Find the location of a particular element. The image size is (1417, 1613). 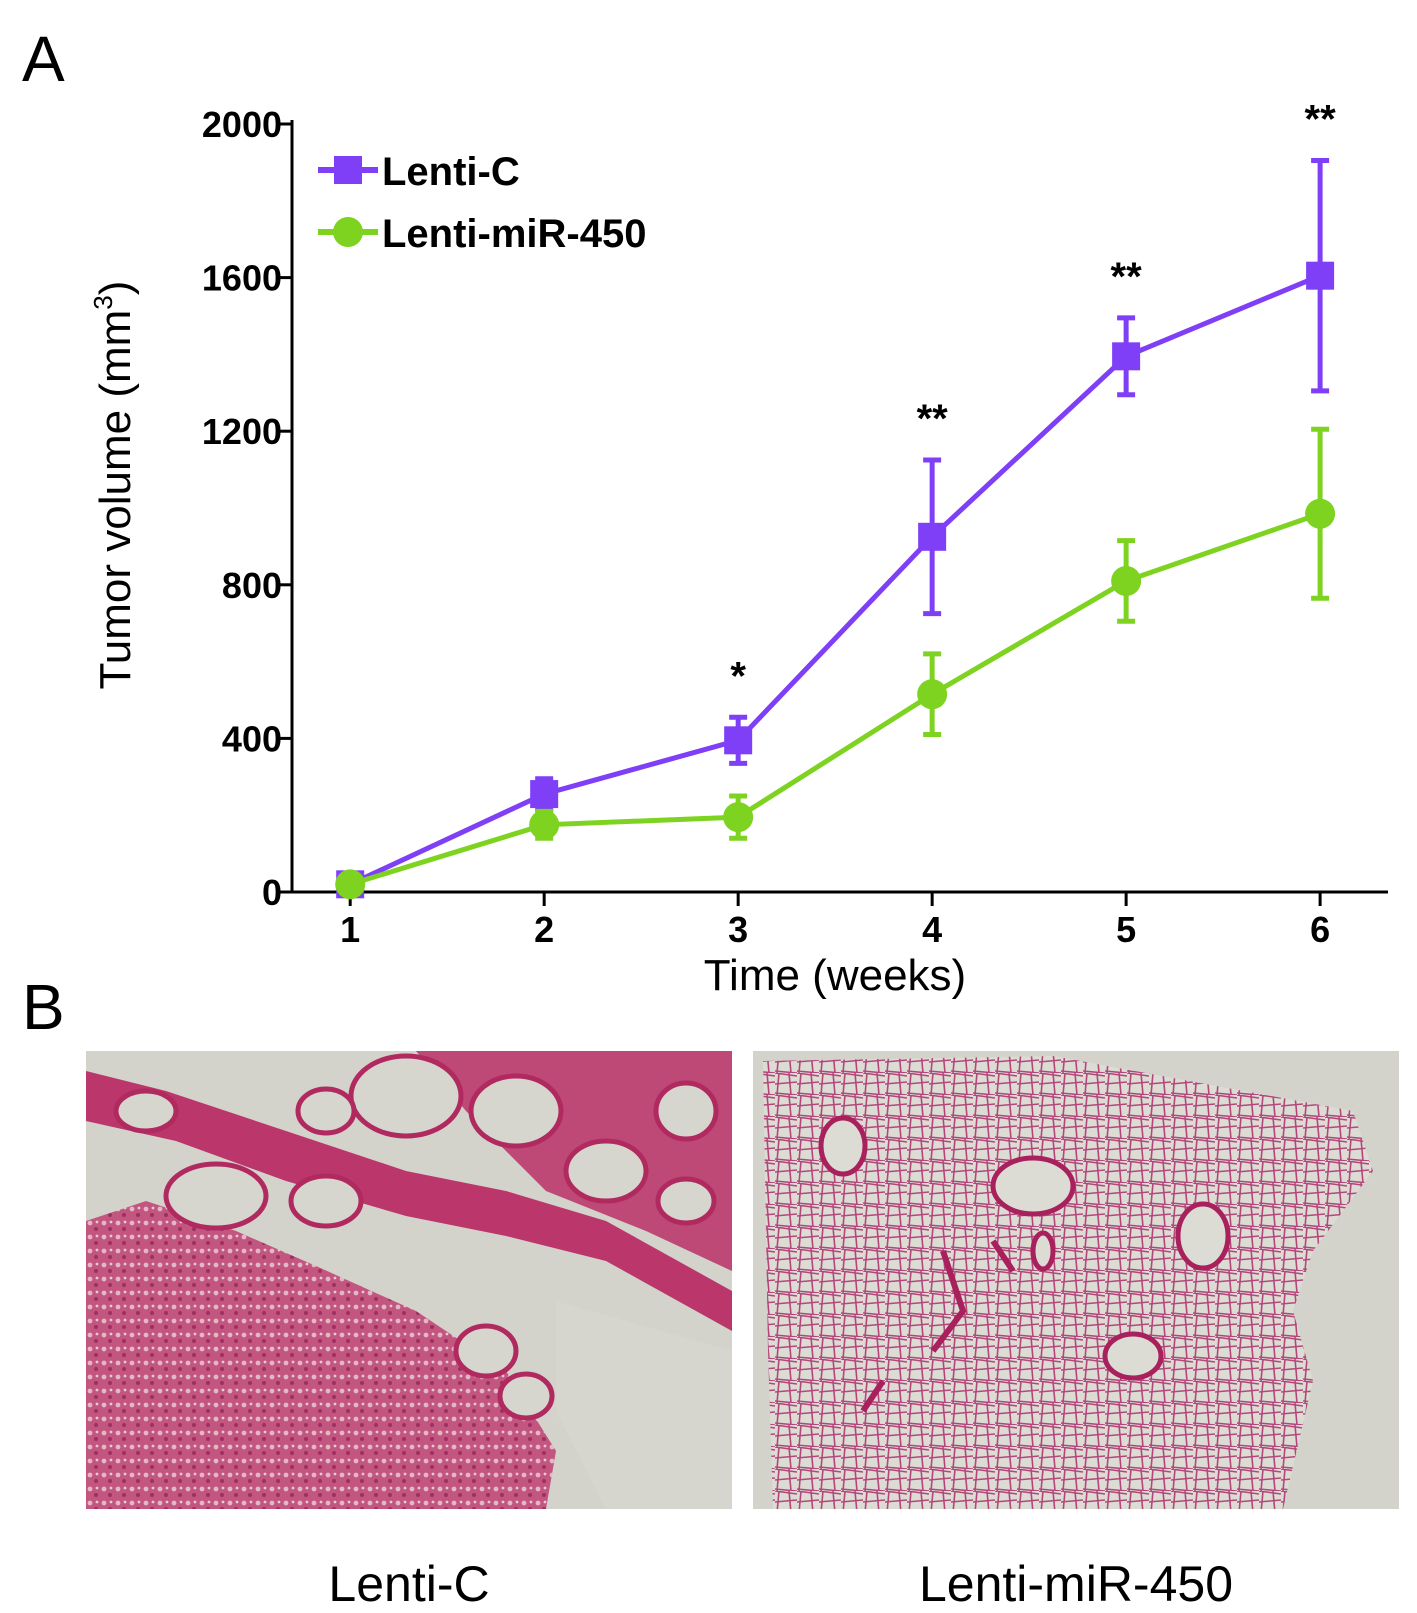

y-tick-label: 400 is located at coordinates (252, 738).